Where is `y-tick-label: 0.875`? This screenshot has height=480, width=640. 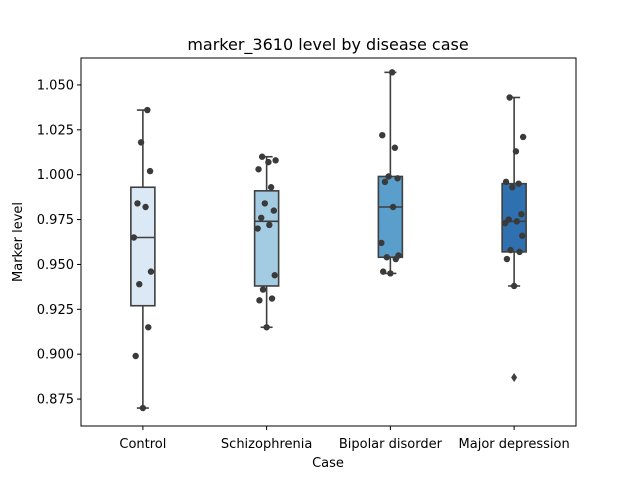
y-tick-label: 0.875 is located at coordinates (55, 400).